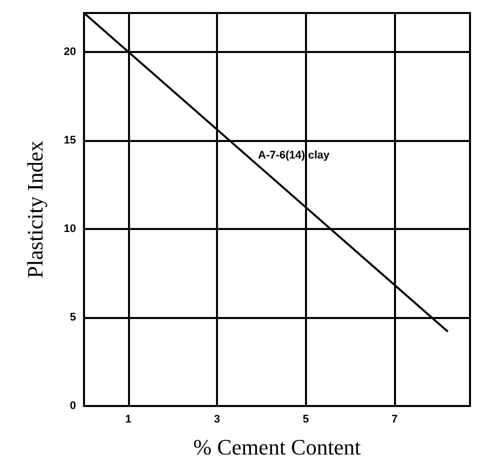 The width and height of the screenshot is (479, 463). What do you see at coordinates (395, 420) in the screenshot?
I see `x-tick-label: 7` at bounding box center [395, 420].